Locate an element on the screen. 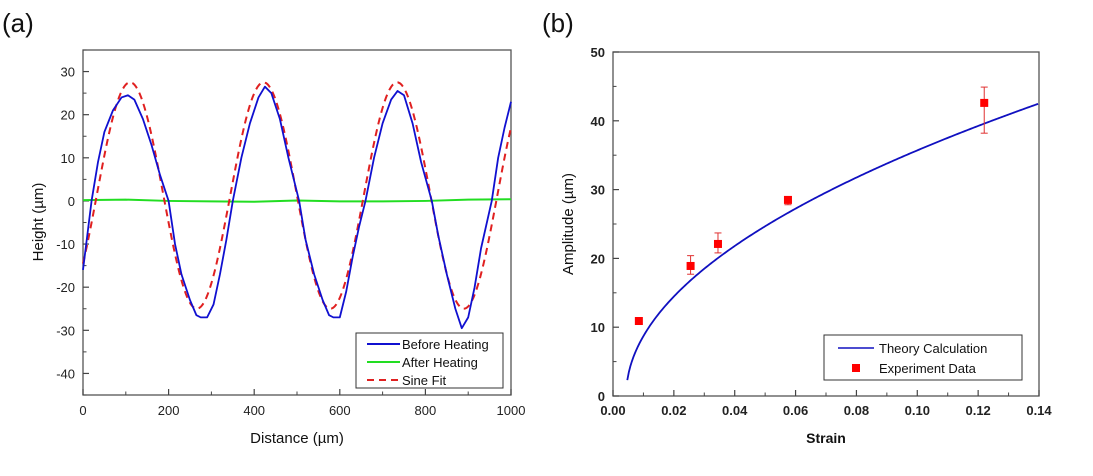  chart-b-y-tick-label: 40 is located at coordinates (598, 121).